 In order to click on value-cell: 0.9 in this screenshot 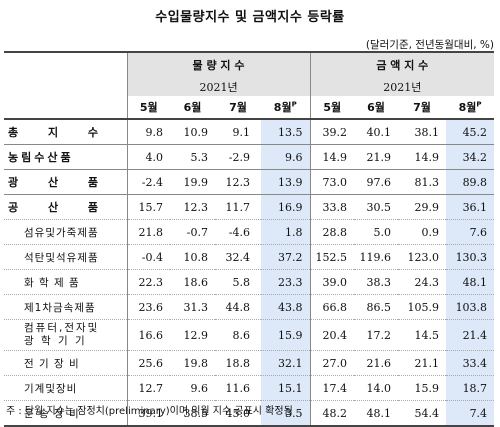, I will do `click(430, 232)`.